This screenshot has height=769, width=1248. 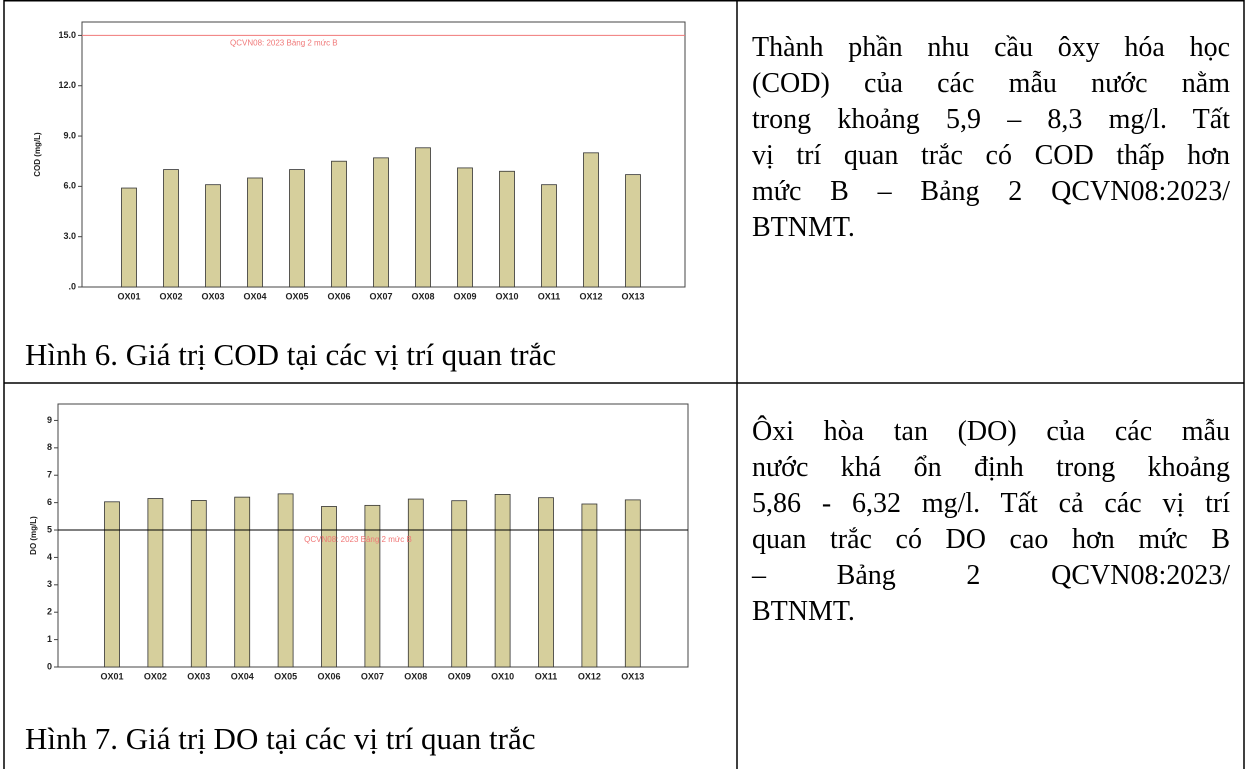 What do you see at coordinates (72, 286) in the screenshot?
I see `y-tick-label: .0` at bounding box center [72, 286].